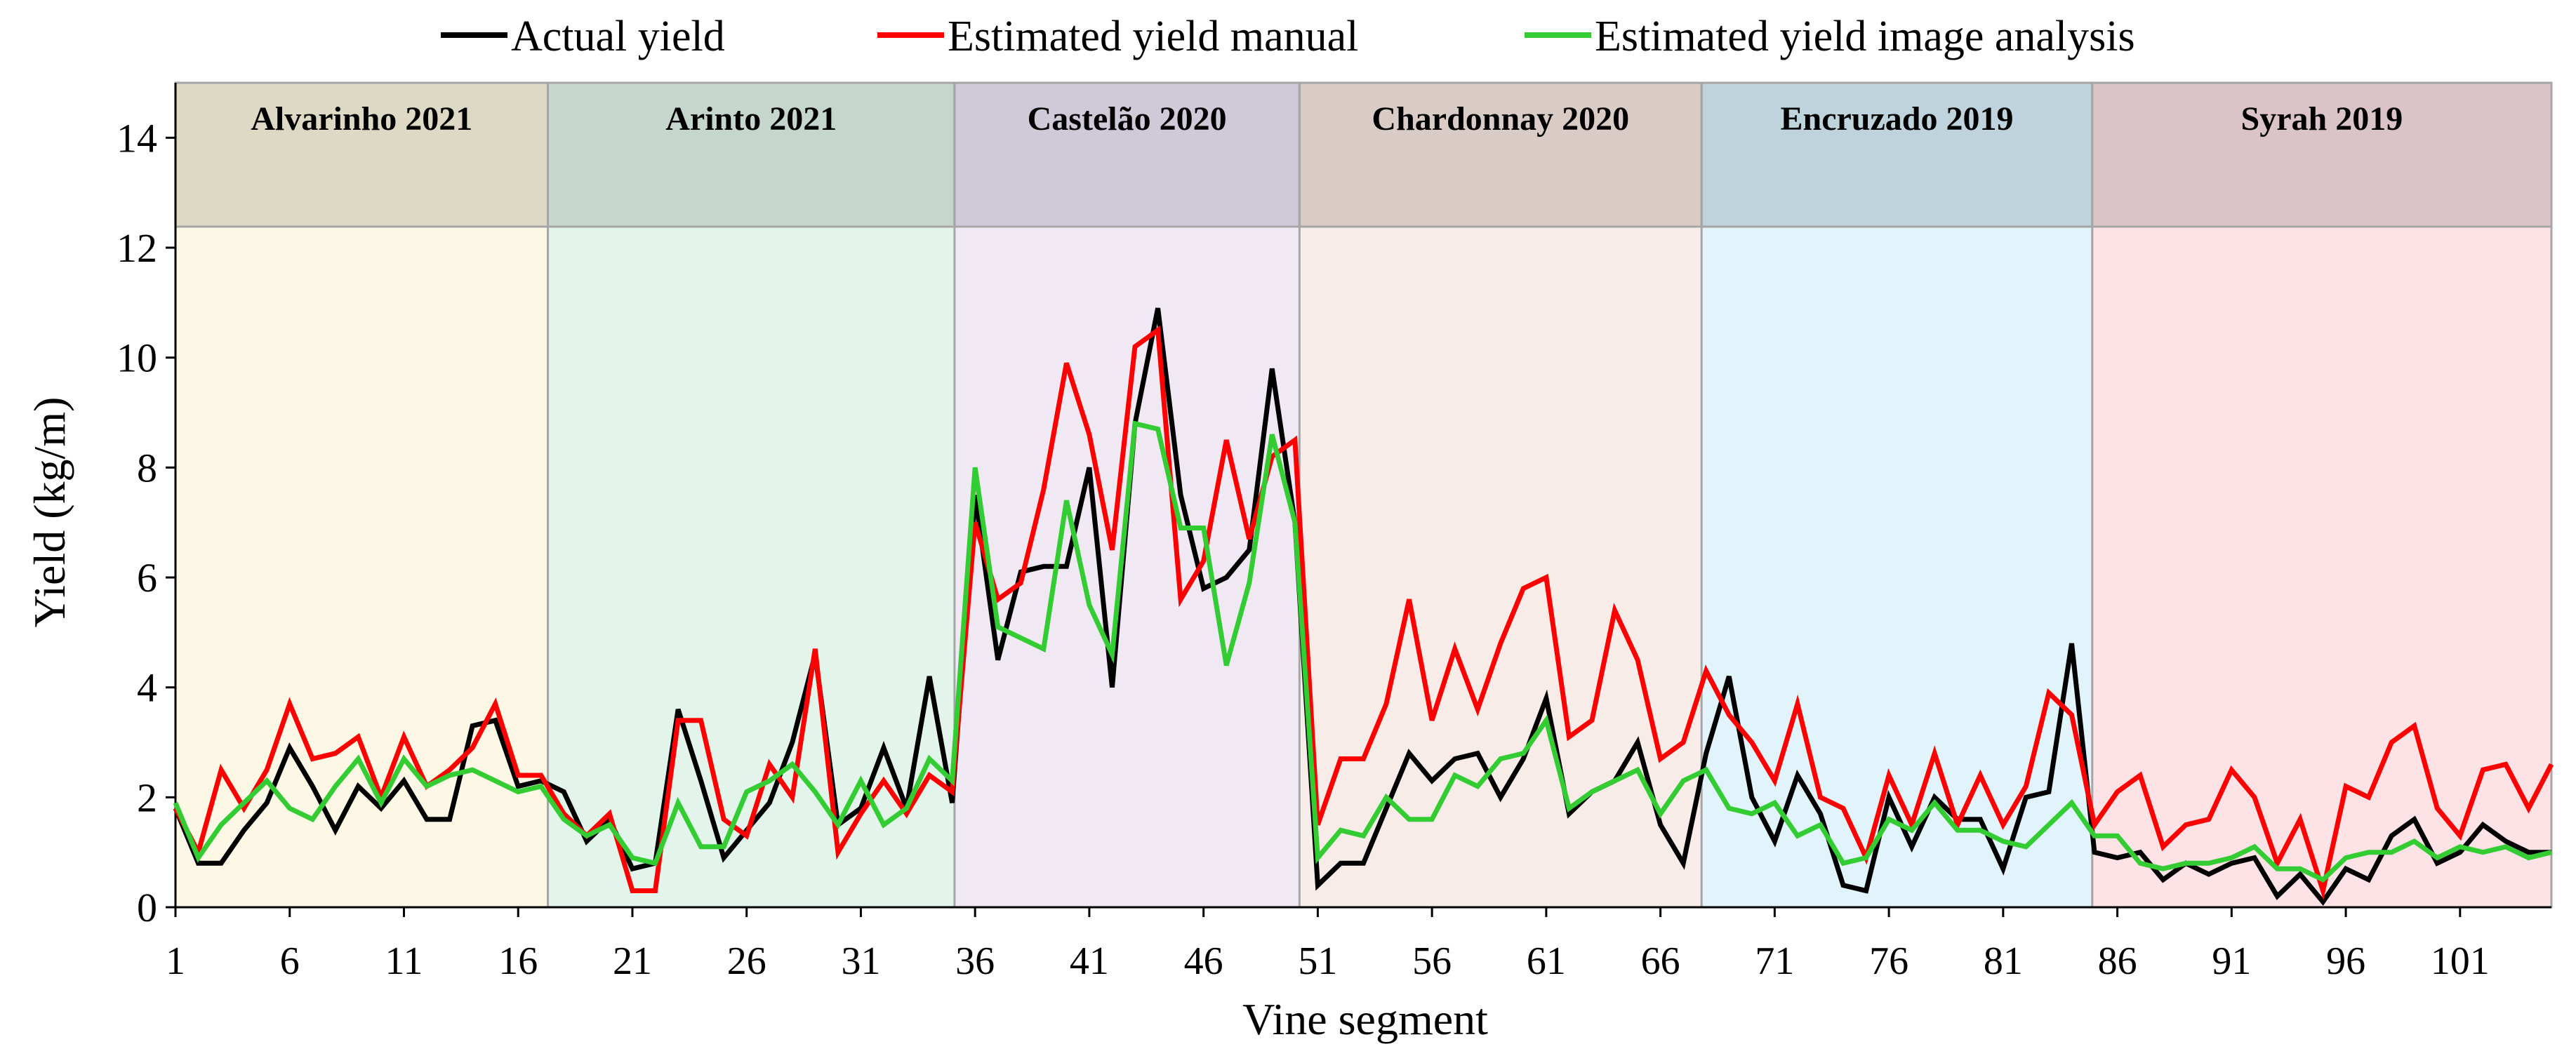 This screenshot has height=1063, width=2576. What do you see at coordinates (2322, 567) in the screenshot?
I see `band-fill-syrah-2019` at bounding box center [2322, 567].